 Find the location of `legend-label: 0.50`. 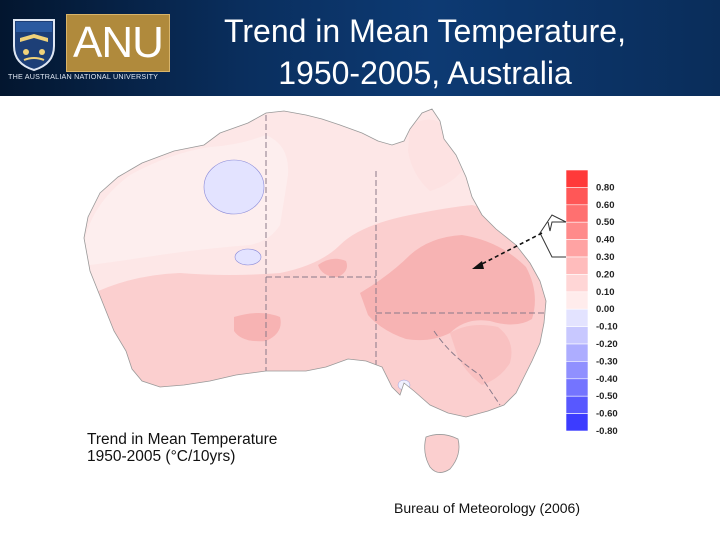

legend-label: 0.50 is located at coordinates (605, 222).